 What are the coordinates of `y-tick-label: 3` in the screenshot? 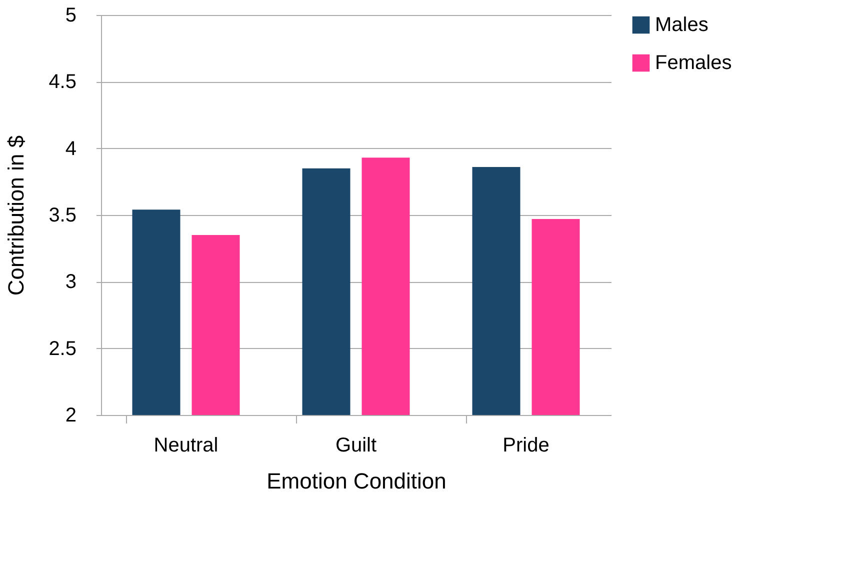 It's located at (70, 282).